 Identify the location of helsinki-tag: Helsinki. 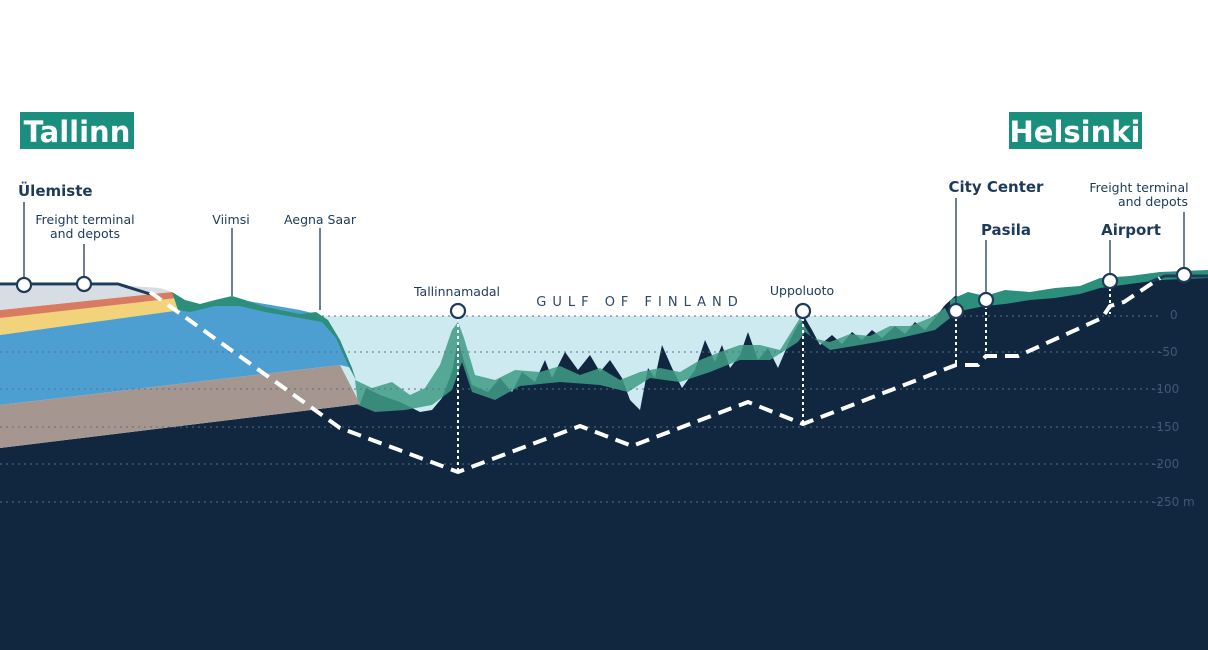
(1075, 130).